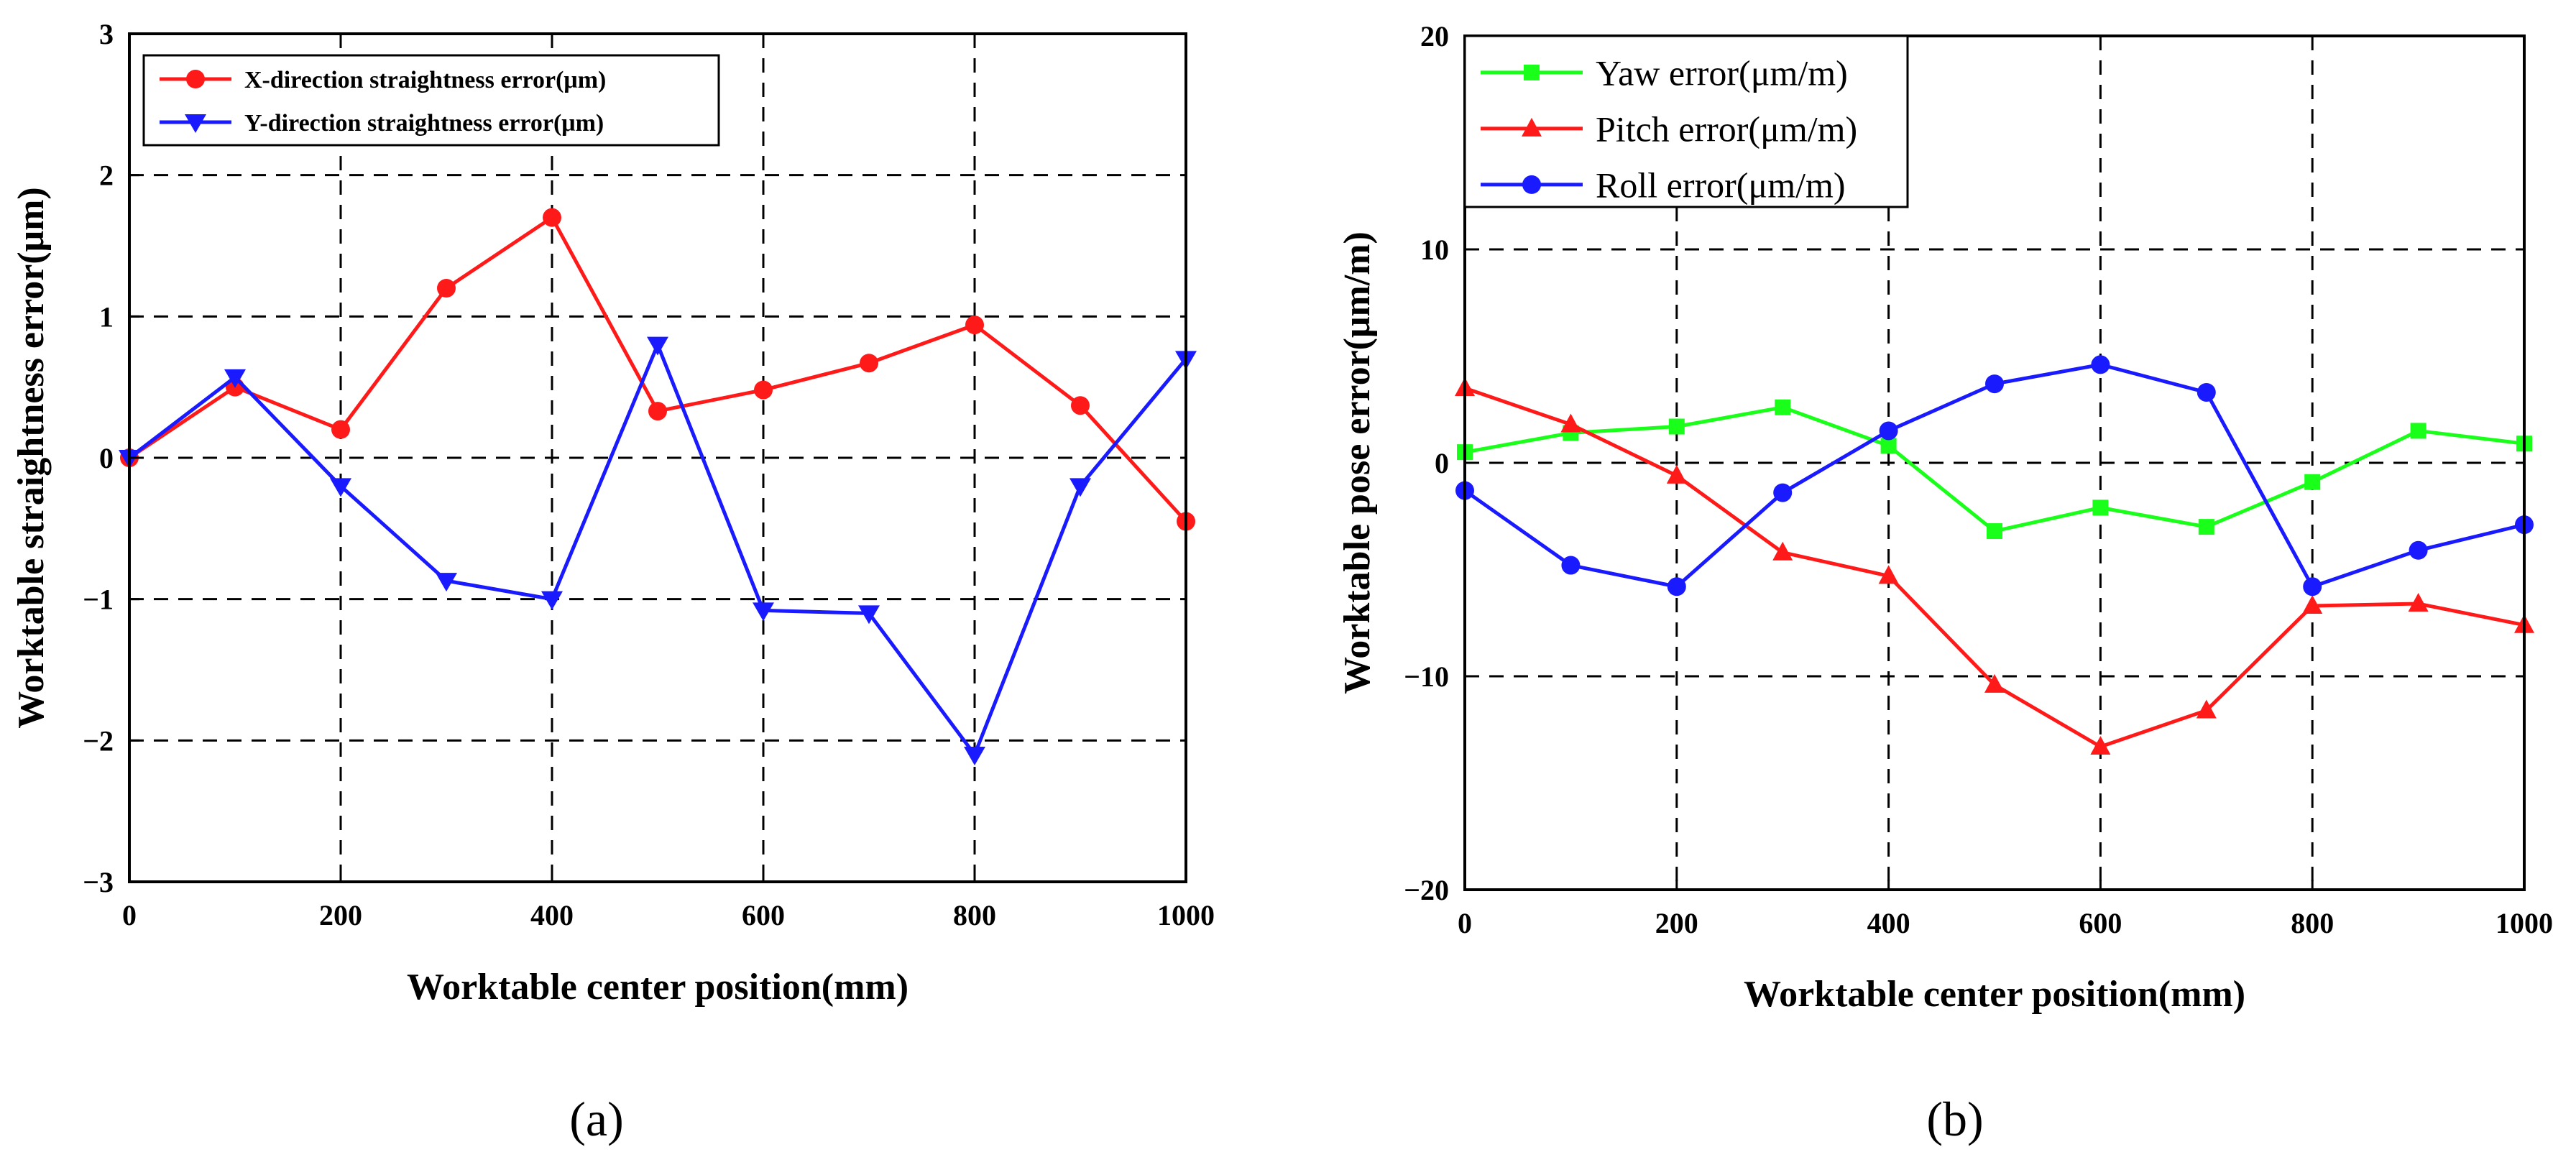  What do you see at coordinates (1442, 463) in the screenshot?
I see `chart-b-y-tick-label: 0` at bounding box center [1442, 463].